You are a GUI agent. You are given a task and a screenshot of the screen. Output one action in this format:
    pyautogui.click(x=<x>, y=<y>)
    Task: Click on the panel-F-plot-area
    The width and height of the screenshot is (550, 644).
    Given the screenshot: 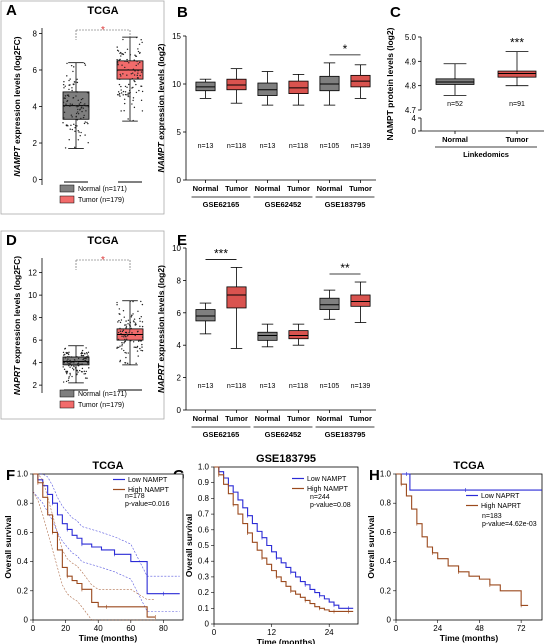 What is the action you would take?
    pyautogui.click(x=108, y=547)
    